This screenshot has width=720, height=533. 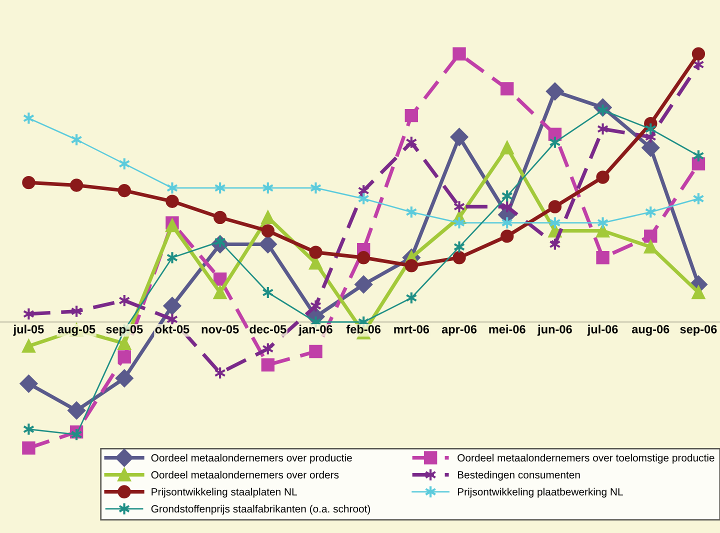 I want to click on x-tick-label: jun-06, so click(x=554, y=330).